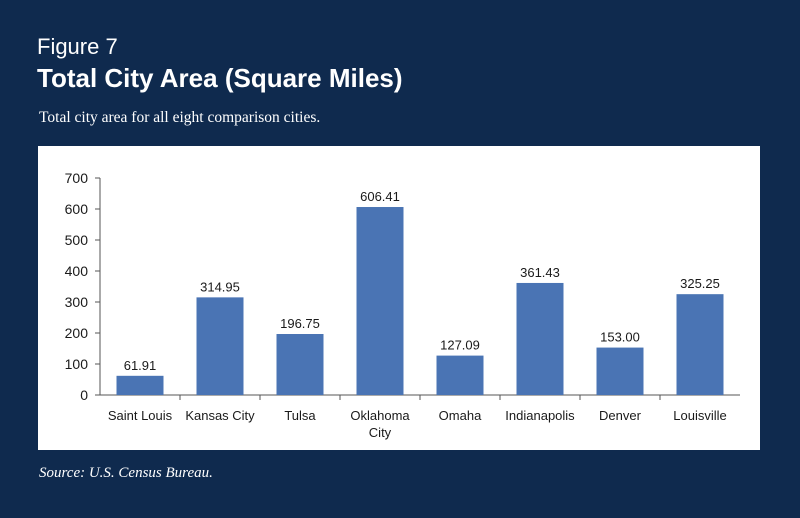 Image resolution: width=800 pixels, height=518 pixels. What do you see at coordinates (126, 473) in the screenshot?
I see `source-note: Source: U.S. Census Bureau.` at bounding box center [126, 473].